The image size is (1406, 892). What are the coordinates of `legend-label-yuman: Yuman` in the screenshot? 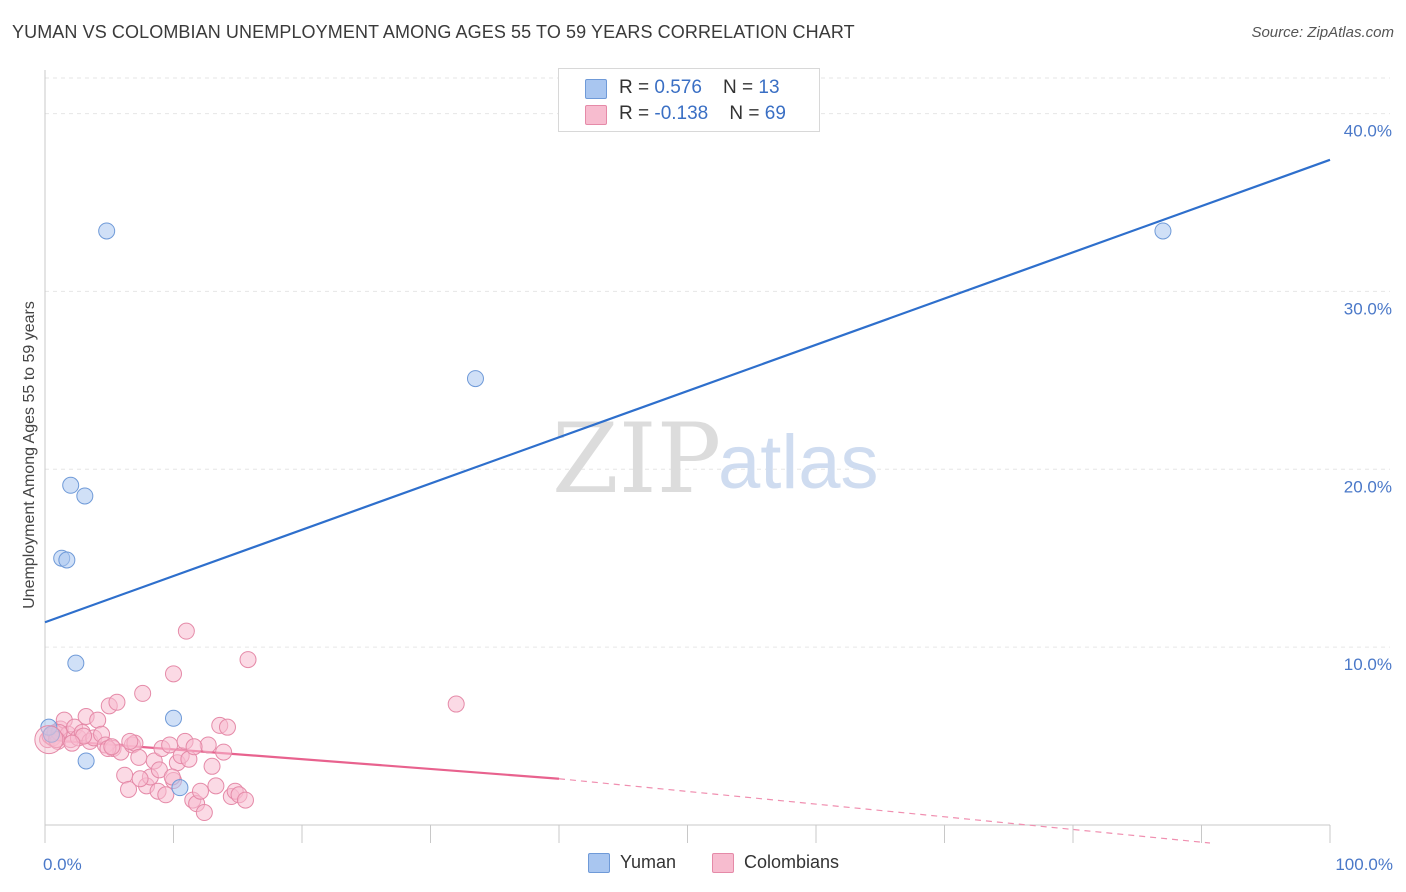 It's located at (648, 862).